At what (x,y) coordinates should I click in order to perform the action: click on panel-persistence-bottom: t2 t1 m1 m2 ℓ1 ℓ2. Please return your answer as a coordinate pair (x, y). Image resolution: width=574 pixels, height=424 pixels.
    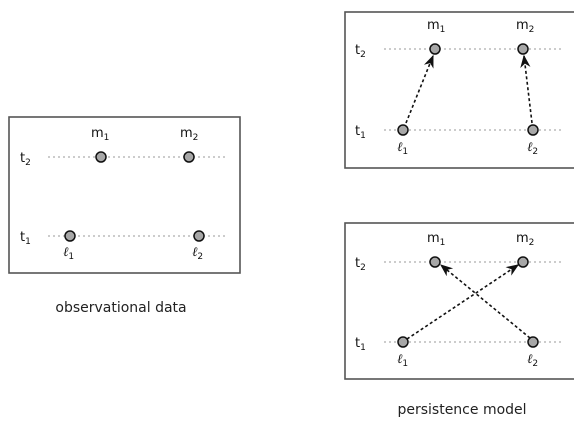
    Looking at the image, I should click on (459, 301).